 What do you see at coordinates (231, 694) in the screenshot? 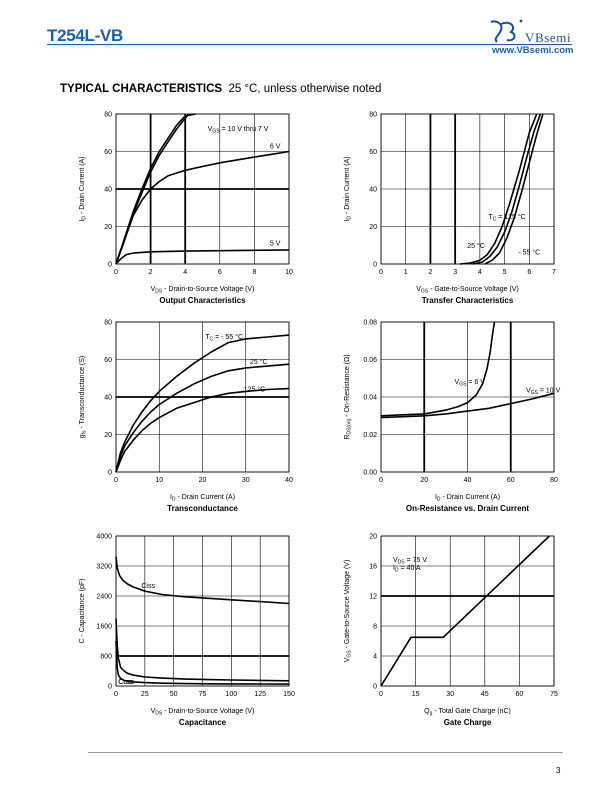
I see `x-tick-label: 100` at bounding box center [231, 694].